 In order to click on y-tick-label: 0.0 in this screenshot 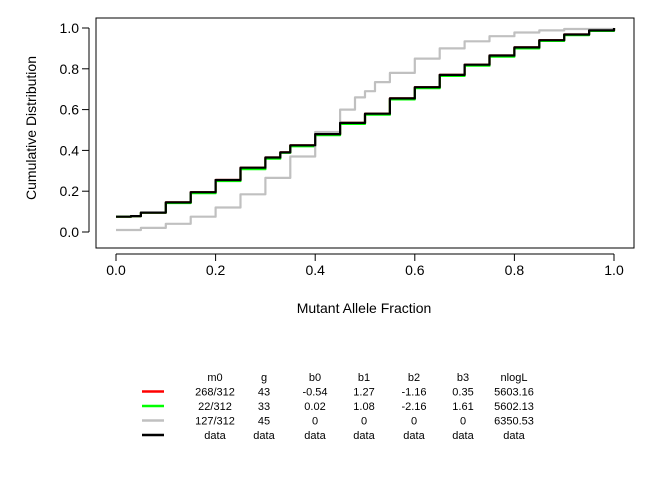, I will do `click(70, 232)`.